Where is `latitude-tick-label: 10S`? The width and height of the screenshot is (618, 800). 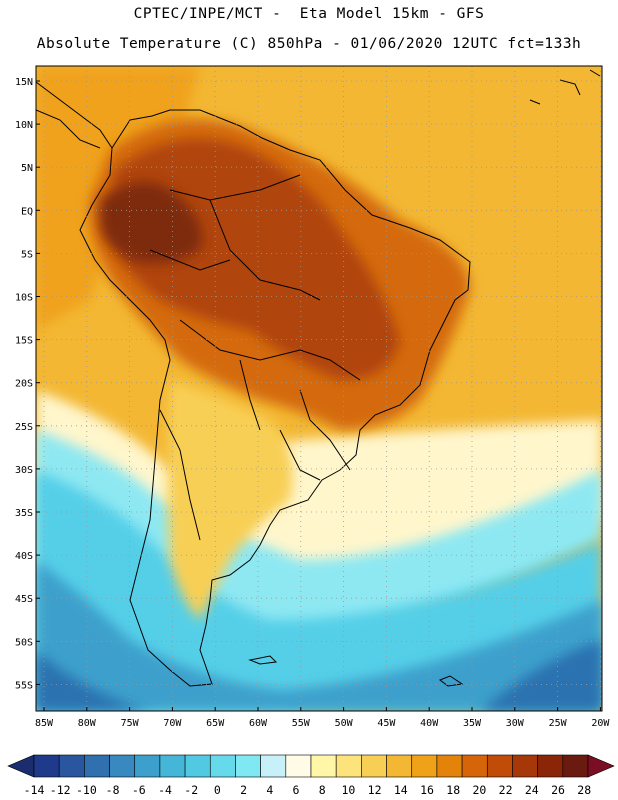
latitude-tick-label: 10S is located at coordinates (24, 298).